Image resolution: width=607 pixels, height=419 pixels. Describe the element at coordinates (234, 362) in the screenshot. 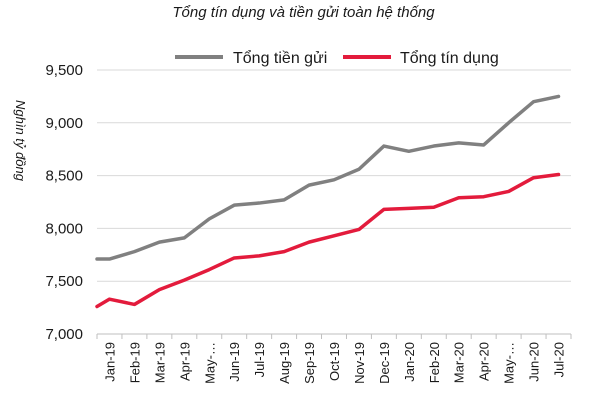

I see `x-tick-label: Jun-19` at that location.